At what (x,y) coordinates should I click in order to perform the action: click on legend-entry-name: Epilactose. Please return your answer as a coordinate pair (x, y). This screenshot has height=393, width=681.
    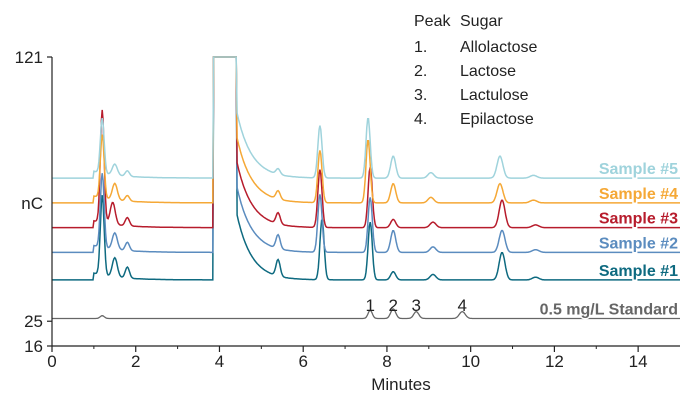
    Looking at the image, I should click on (497, 119).